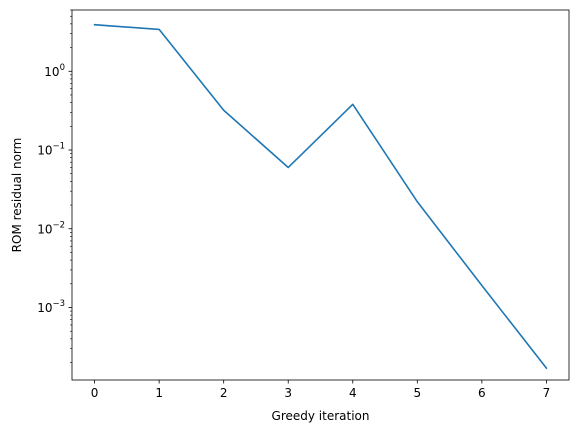 This screenshot has height=432, width=578. I want to click on x-axis-ticks: 0 1 2 3 4 5 6 7, so click(320, 390).